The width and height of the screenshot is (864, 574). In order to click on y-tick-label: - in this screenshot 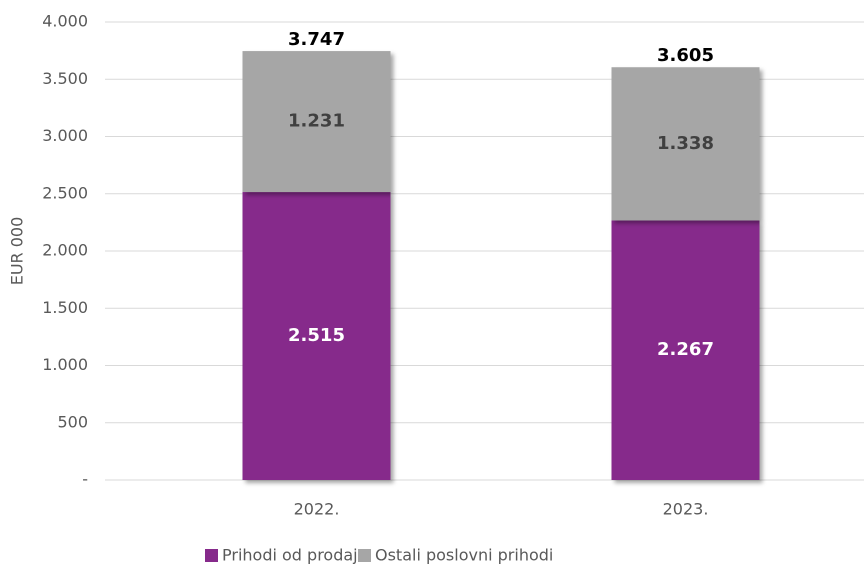, I will do `click(85, 479)`.